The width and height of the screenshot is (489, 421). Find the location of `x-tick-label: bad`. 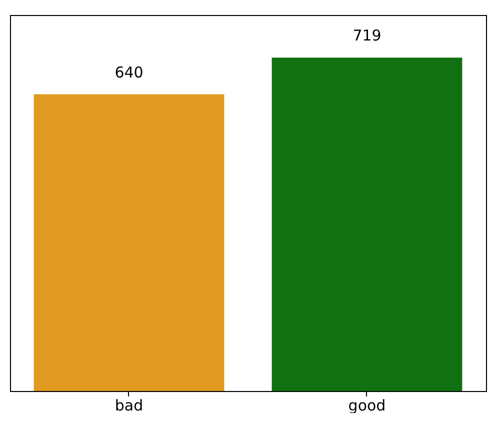

x-tick-label: bad is located at coordinates (129, 405).